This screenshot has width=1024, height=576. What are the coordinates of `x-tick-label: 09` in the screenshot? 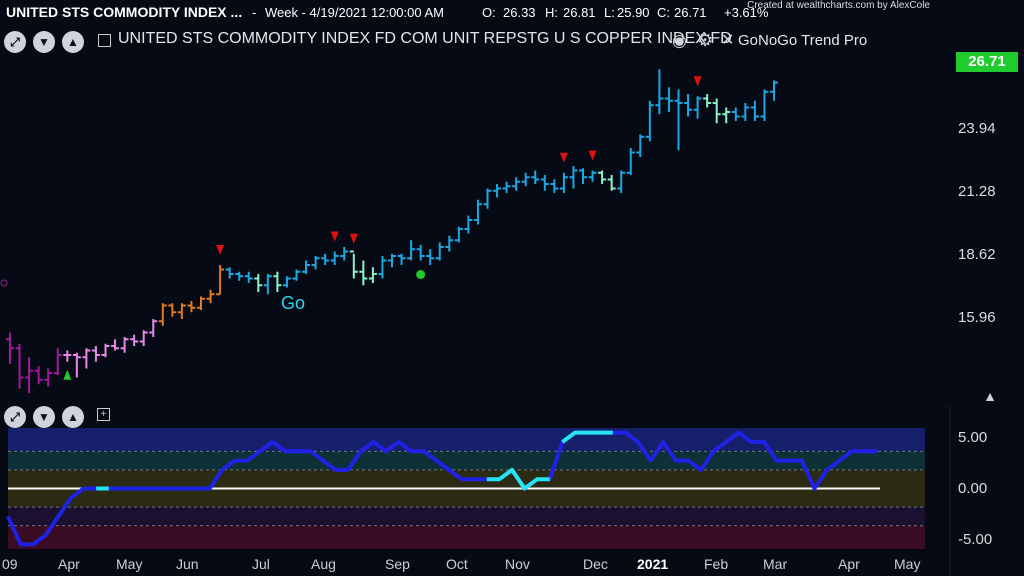 It's located at (10, 564).